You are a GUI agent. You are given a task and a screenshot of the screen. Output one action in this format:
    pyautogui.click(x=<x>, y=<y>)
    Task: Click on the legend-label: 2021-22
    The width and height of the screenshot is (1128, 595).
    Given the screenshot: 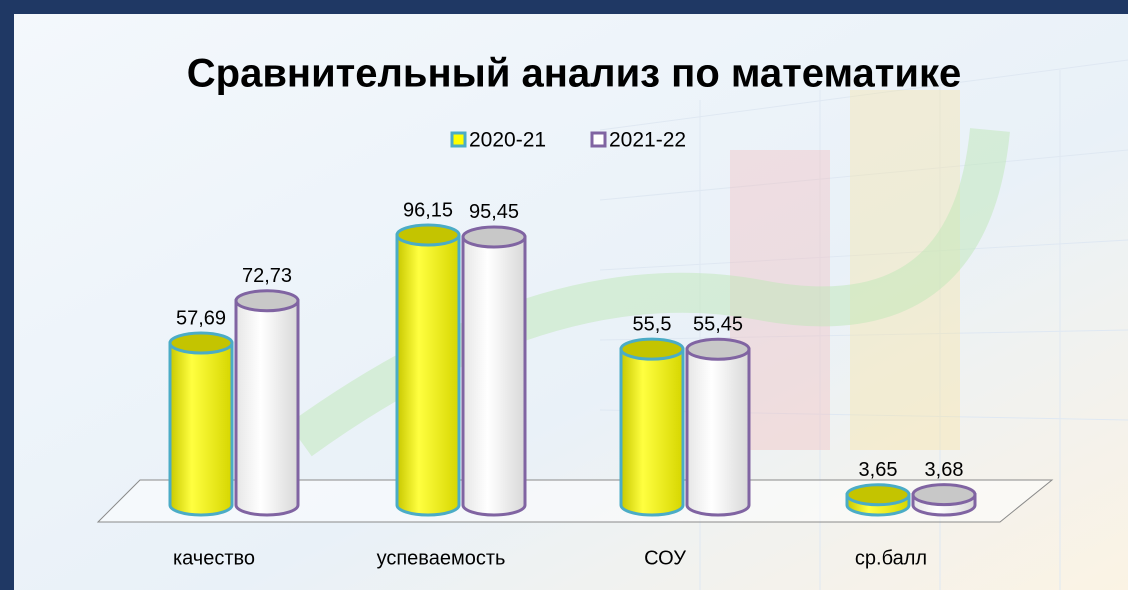 What is the action you would take?
    pyautogui.click(x=647, y=140)
    